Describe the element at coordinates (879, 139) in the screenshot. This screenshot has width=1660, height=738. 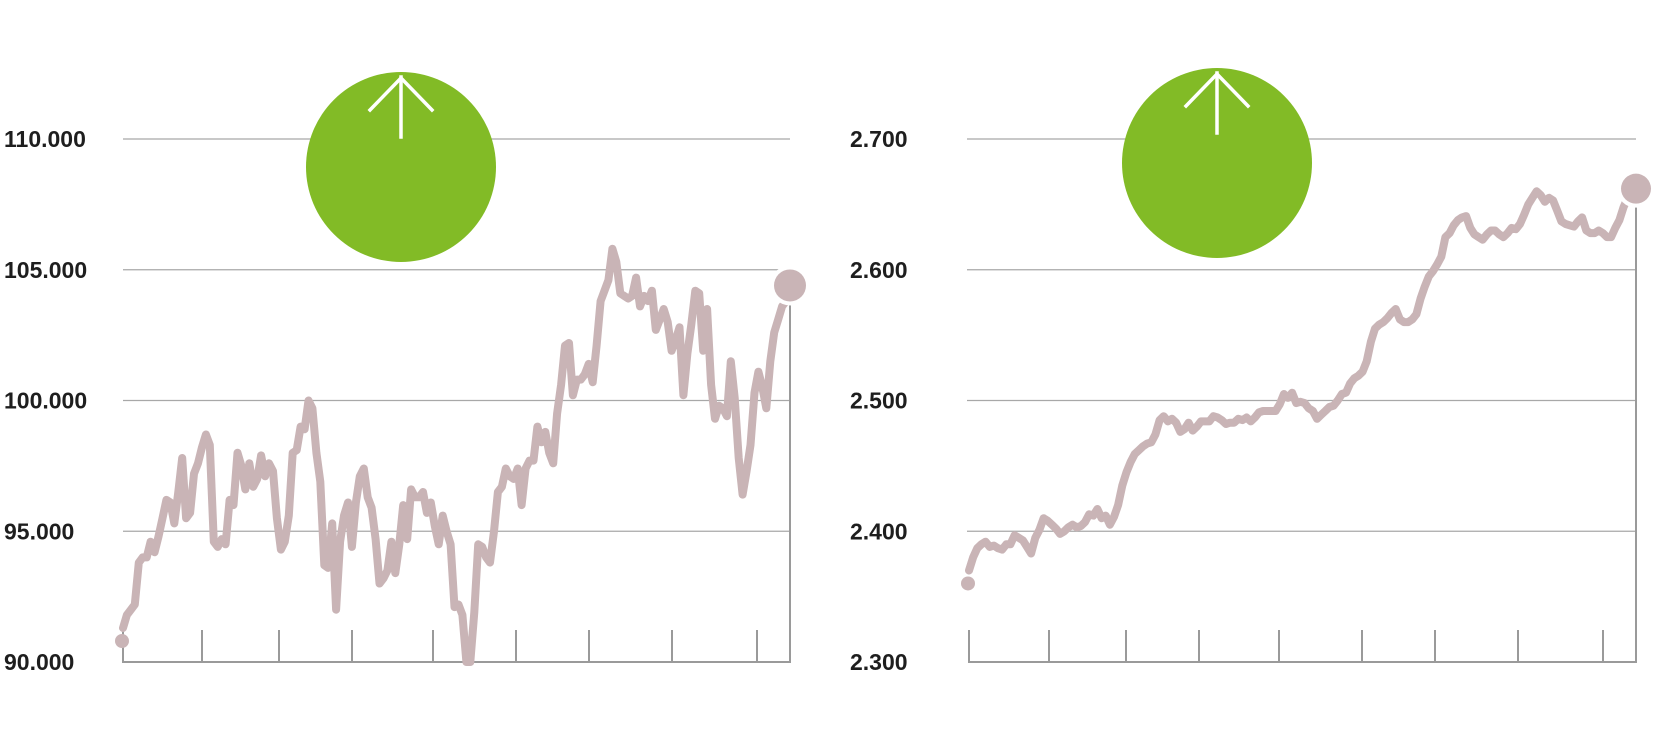
I see `y-tick-label: 2.700` at that location.